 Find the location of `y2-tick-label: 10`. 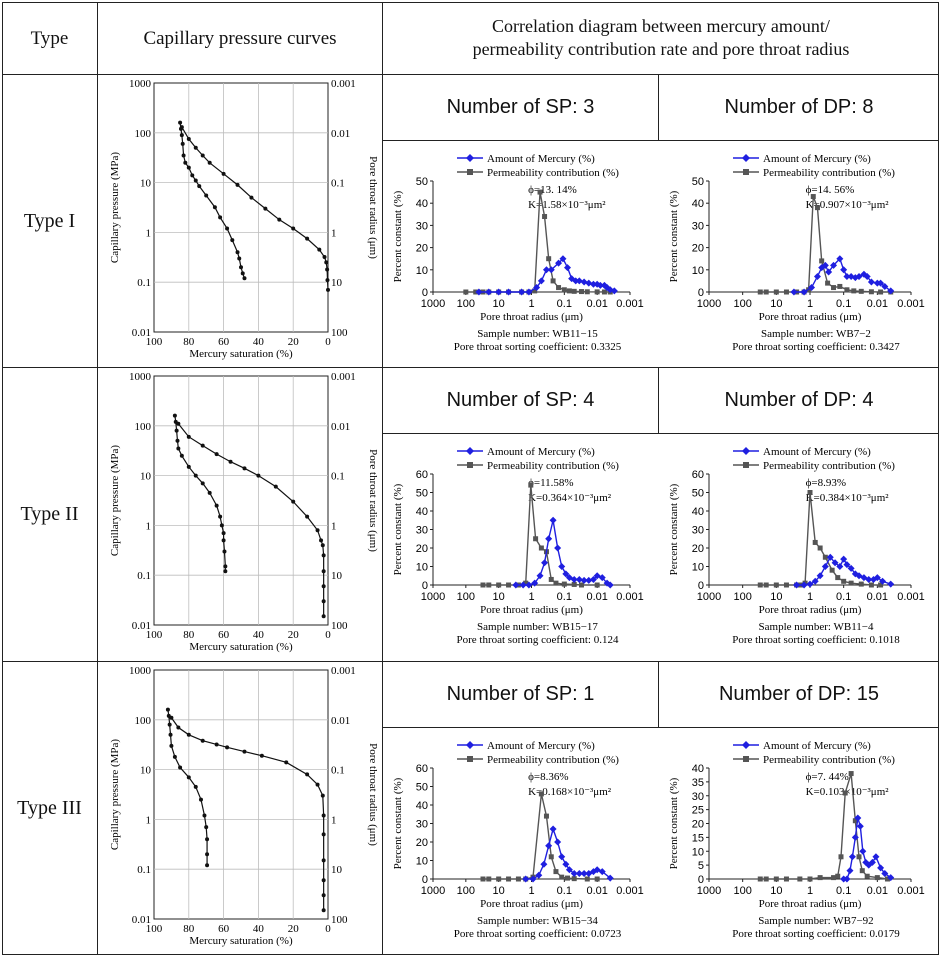

y2-tick-label: 10 is located at coordinates (337, 283).